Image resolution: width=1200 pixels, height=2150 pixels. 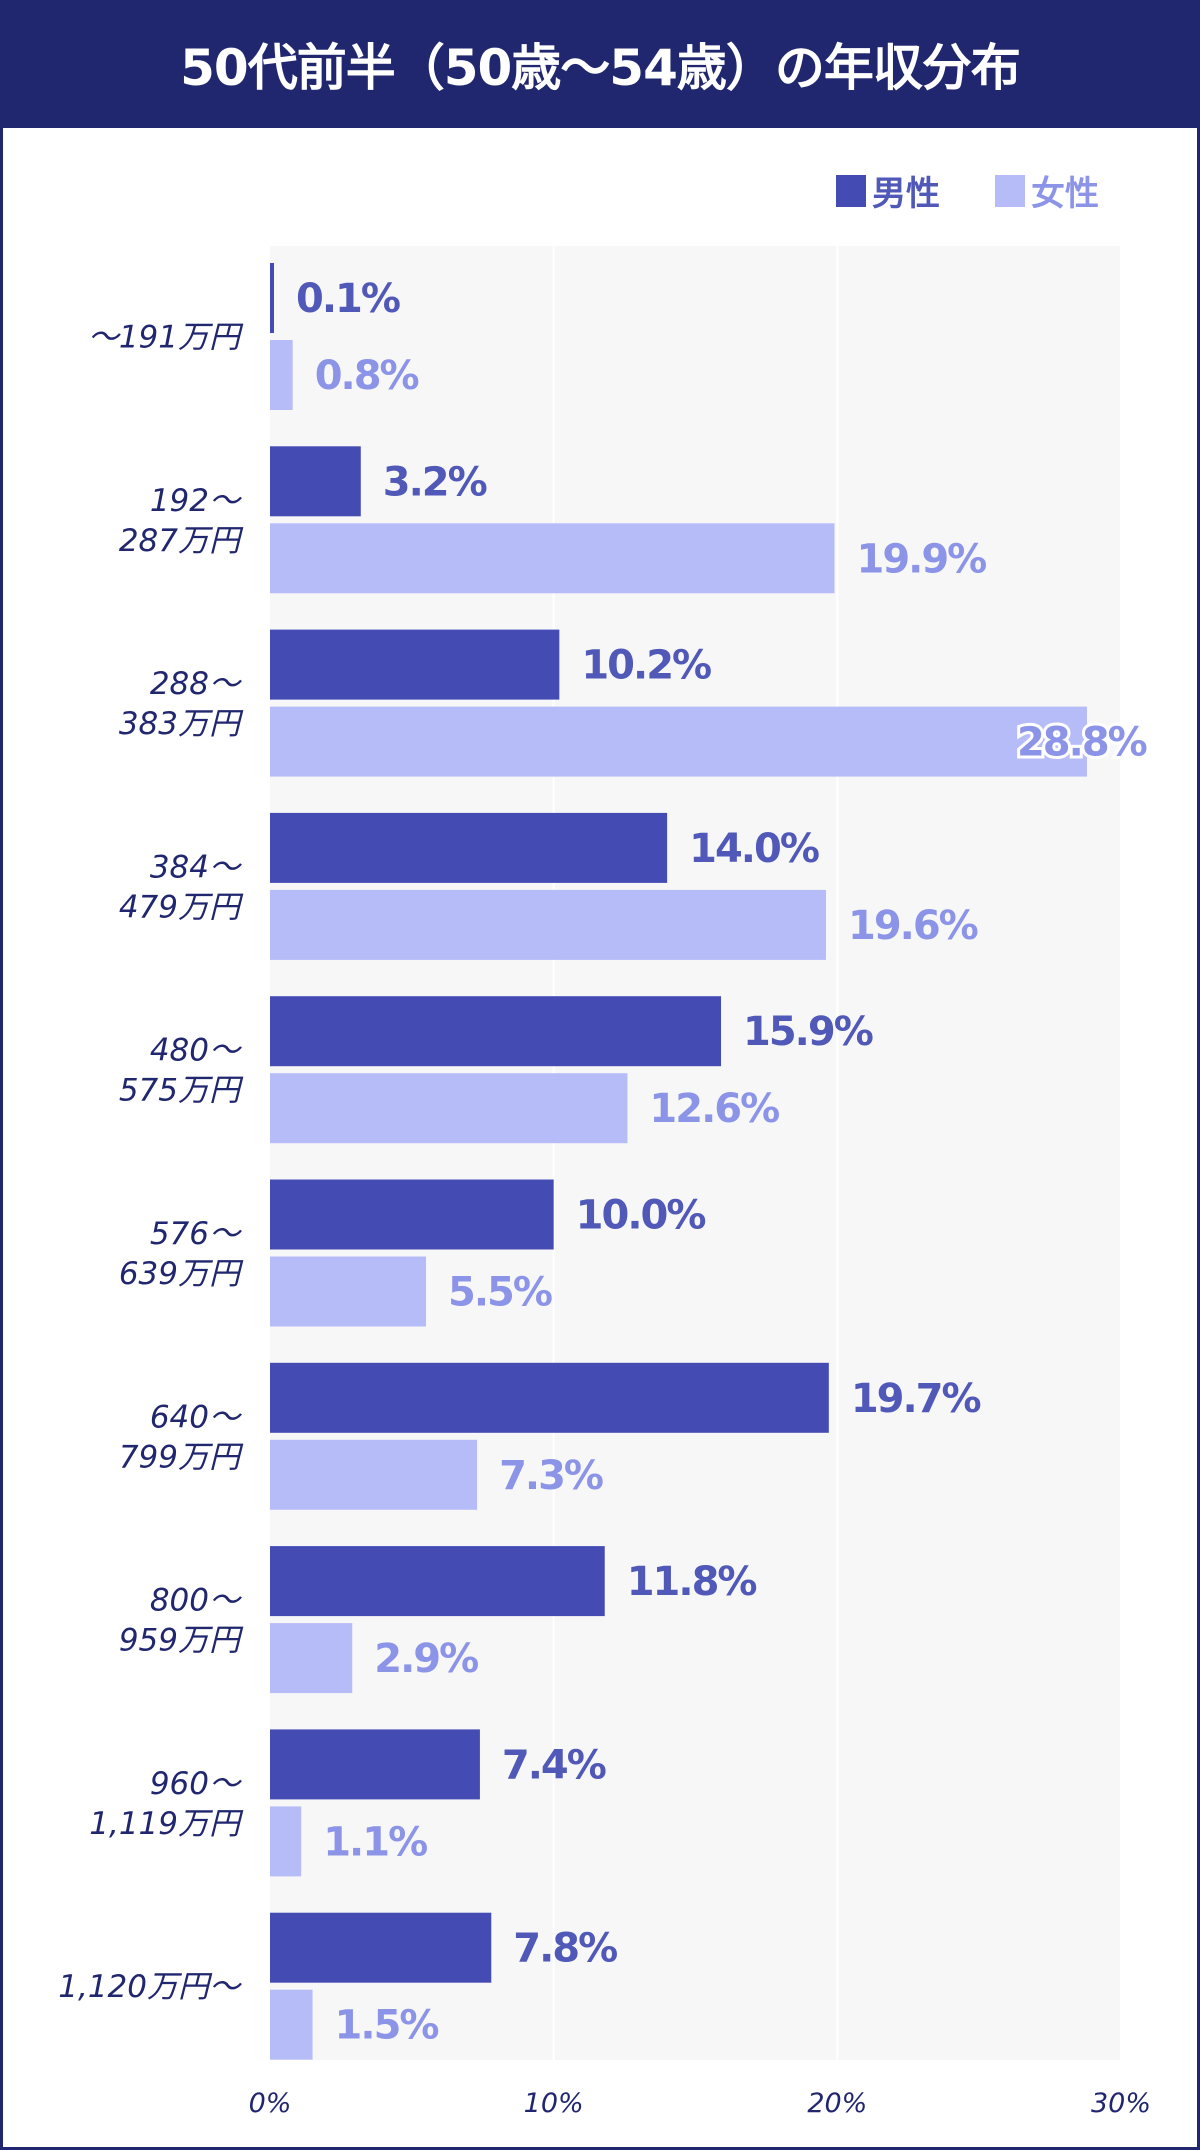 I want to click on value-label-male: 19.7%, so click(x=916, y=1399).